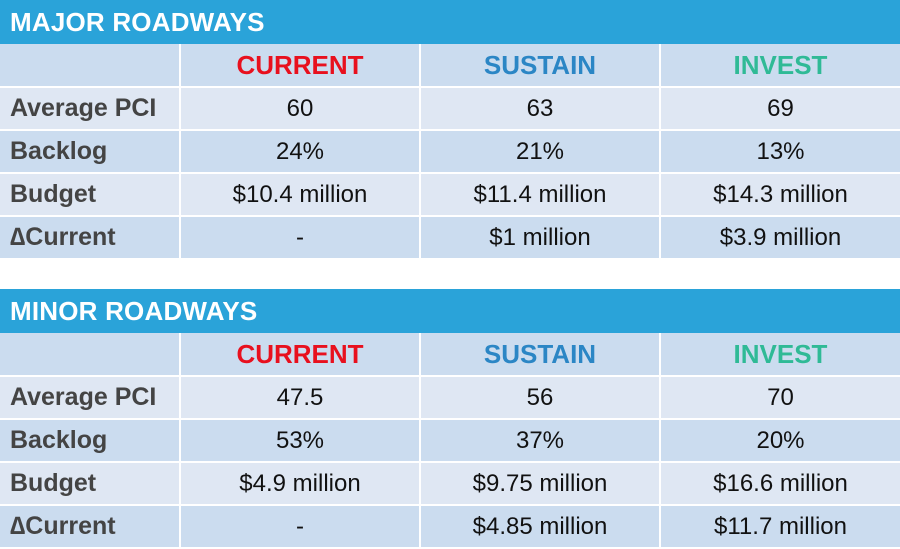 This screenshot has height=549, width=900. Describe the element at coordinates (540, 398) in the screenshot. I see `cell-sustain: 56` at that location.